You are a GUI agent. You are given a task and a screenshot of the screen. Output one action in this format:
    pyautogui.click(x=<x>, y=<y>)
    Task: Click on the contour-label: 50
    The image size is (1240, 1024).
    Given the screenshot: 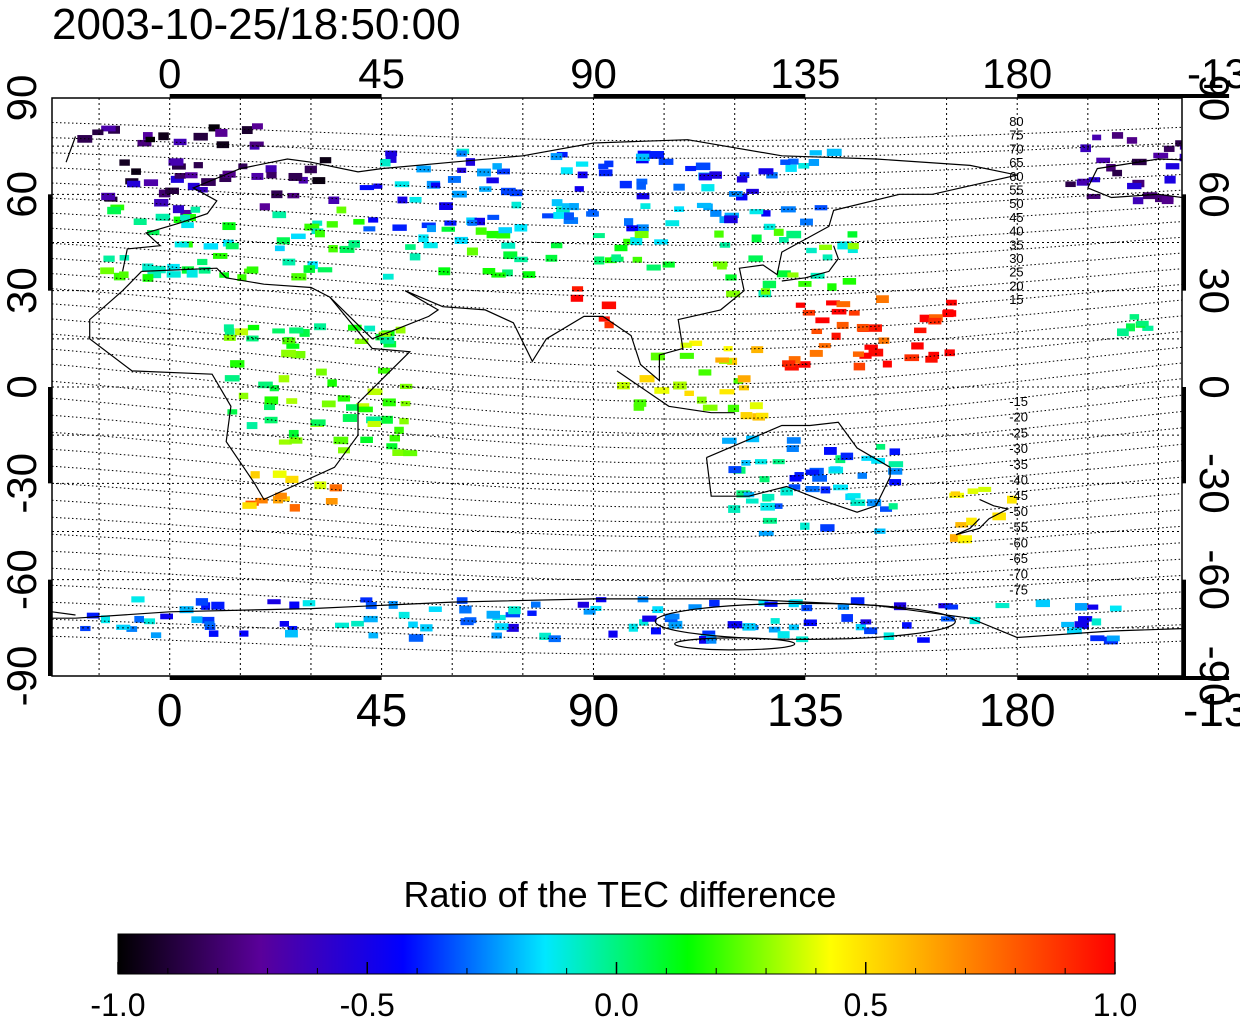 What is the action you would take?
    pyautogui.click(x=1016, y=203)
    